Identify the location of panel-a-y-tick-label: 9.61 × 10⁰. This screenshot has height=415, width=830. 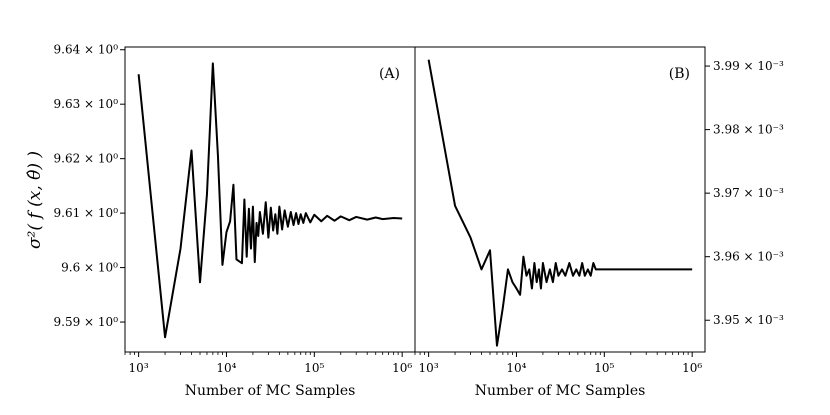
(86, 213).